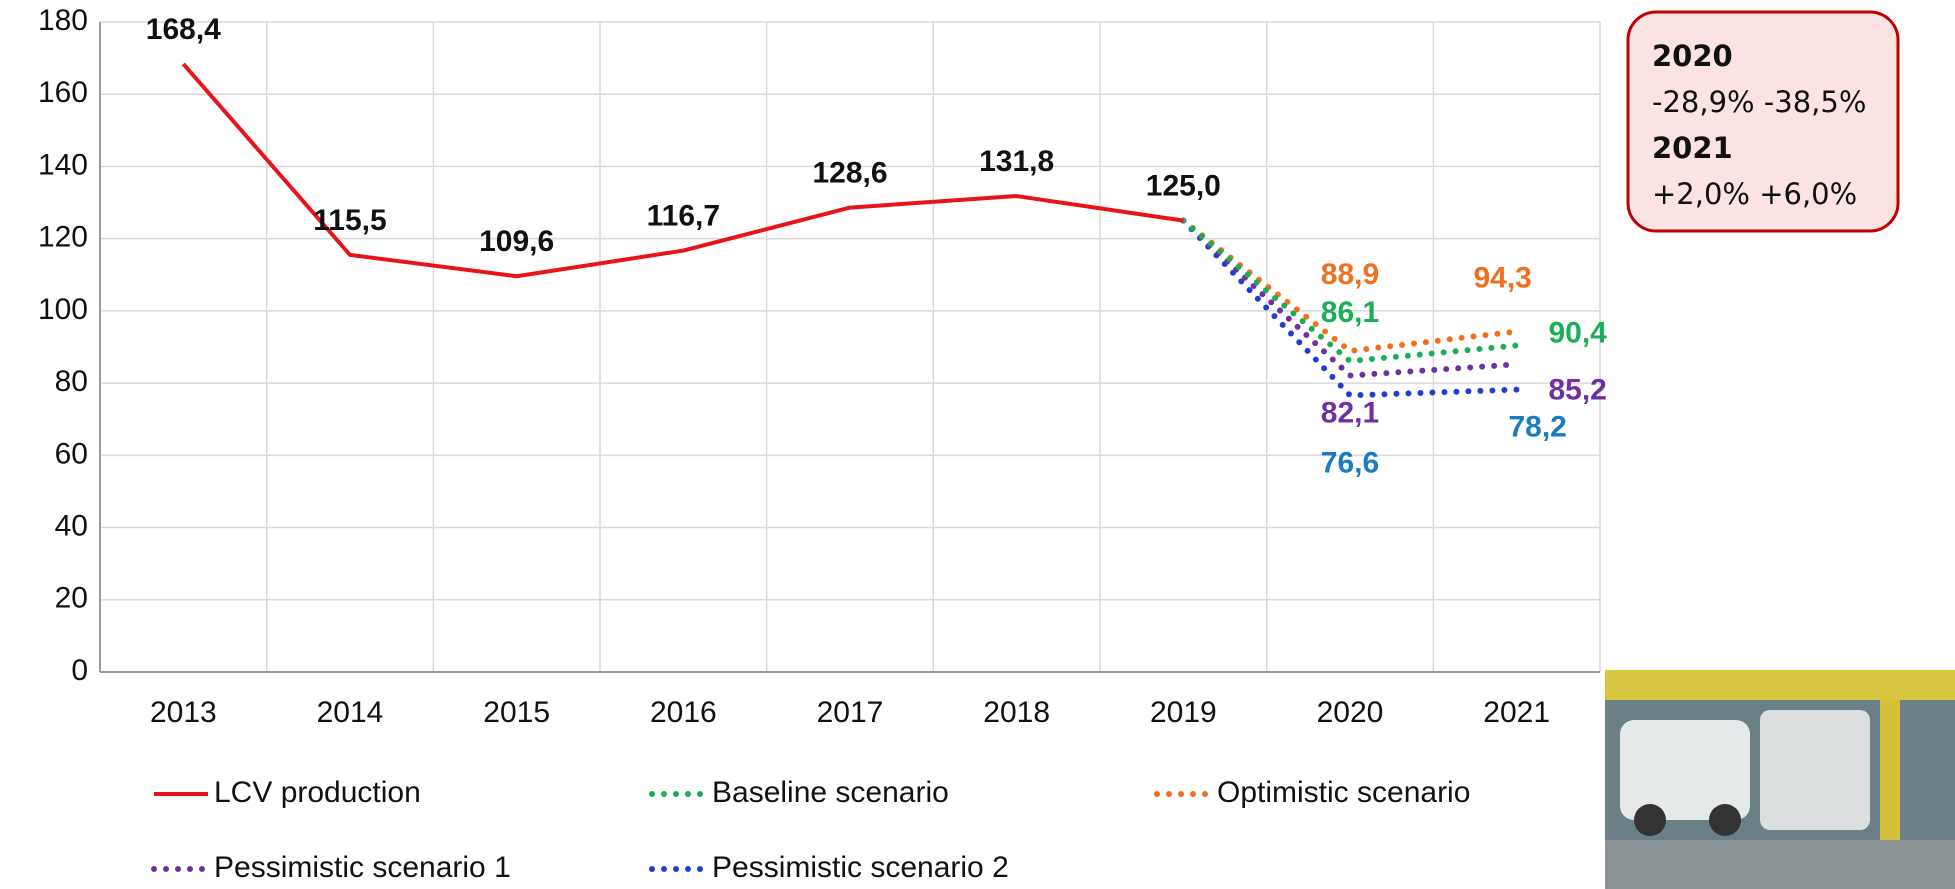 The image size is (1955, 889). What do you see at coordinates (1692, 148) in the screenshot?
I see `annotation: 2021` at bounding box center [1692, 148].